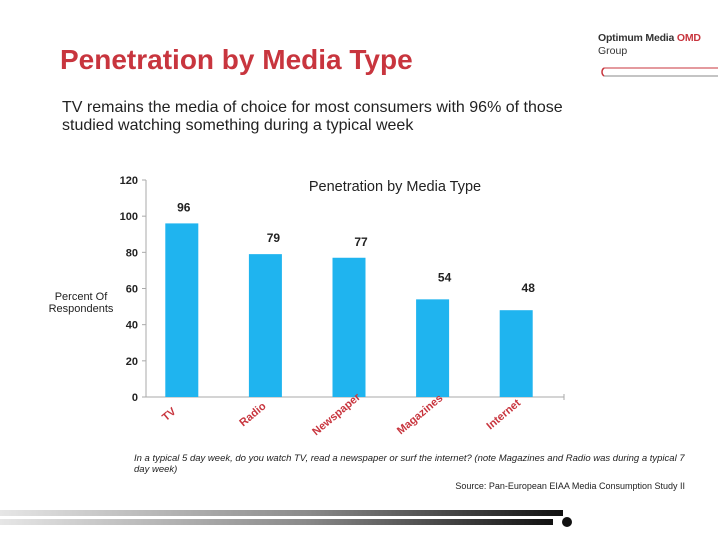  I want to click on y-axis-label: Percent Of Respondents, so click(81, 303).